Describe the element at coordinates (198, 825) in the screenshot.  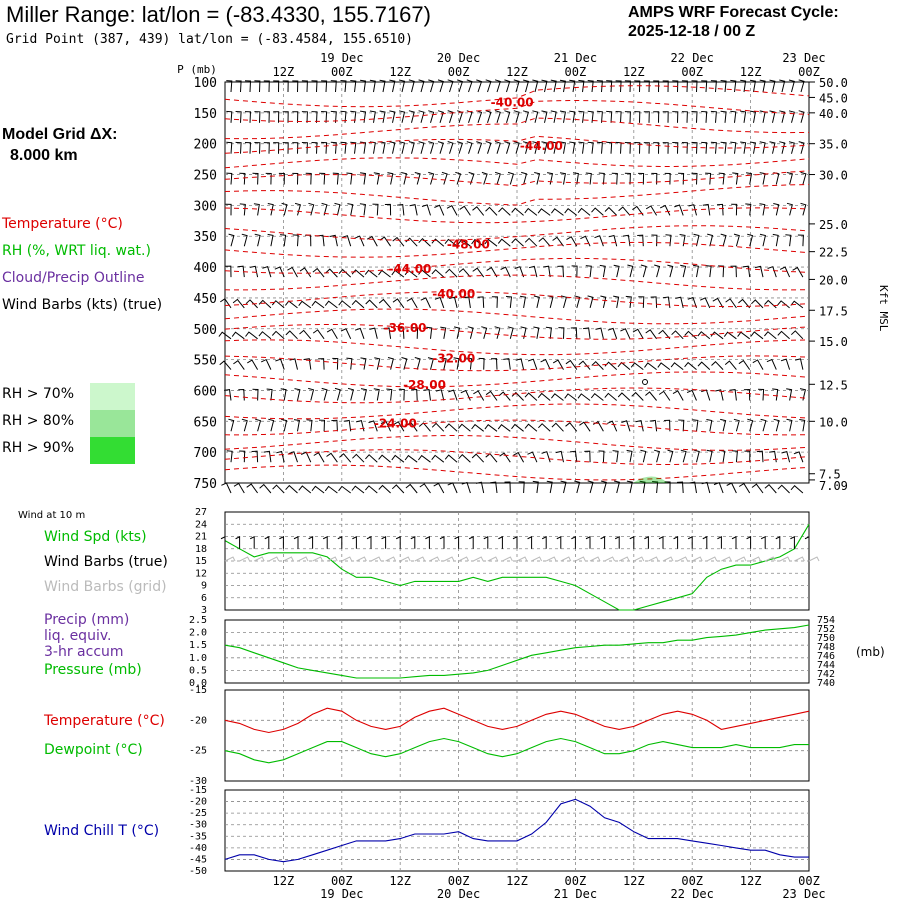
I see `windchill-ytick-label: -30` at that location.